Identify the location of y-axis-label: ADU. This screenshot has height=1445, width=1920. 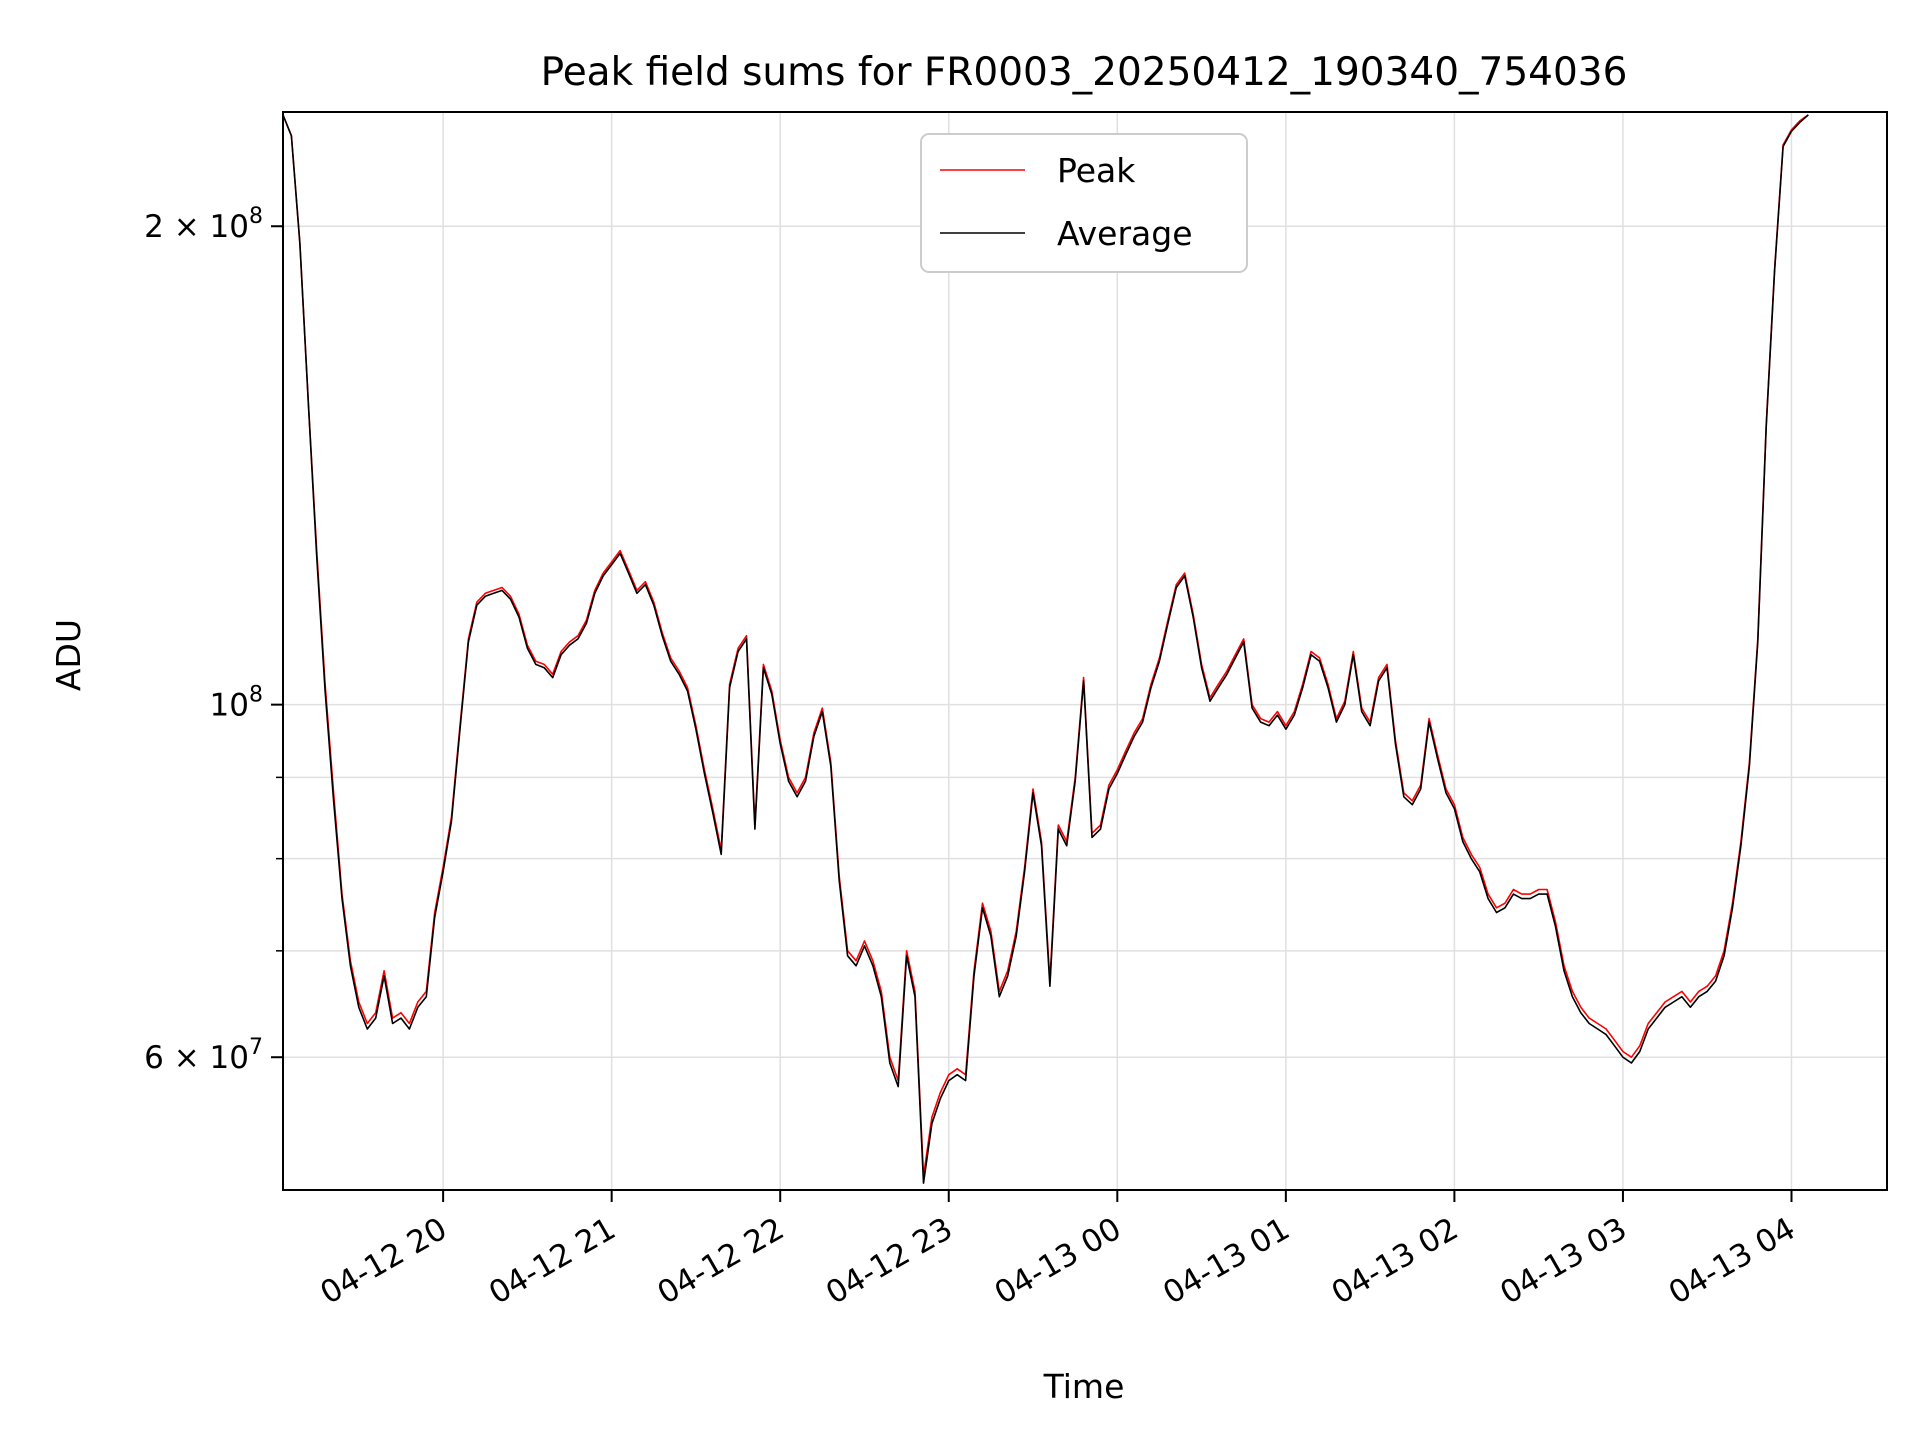
(68, 655).